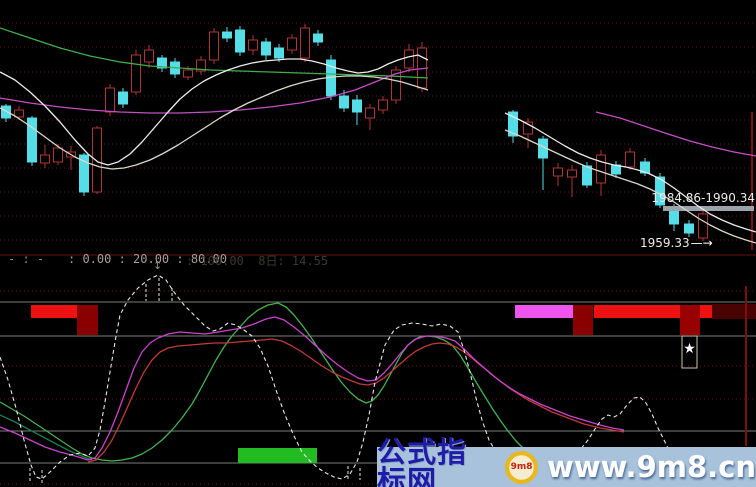 Image resolution: width=756 pixels, height=487 pixels. Describe the element at coordinates (257, 261) in the screenshot. I see `indicator-params-dim: : 100.00 8日: 14.55` at that location.